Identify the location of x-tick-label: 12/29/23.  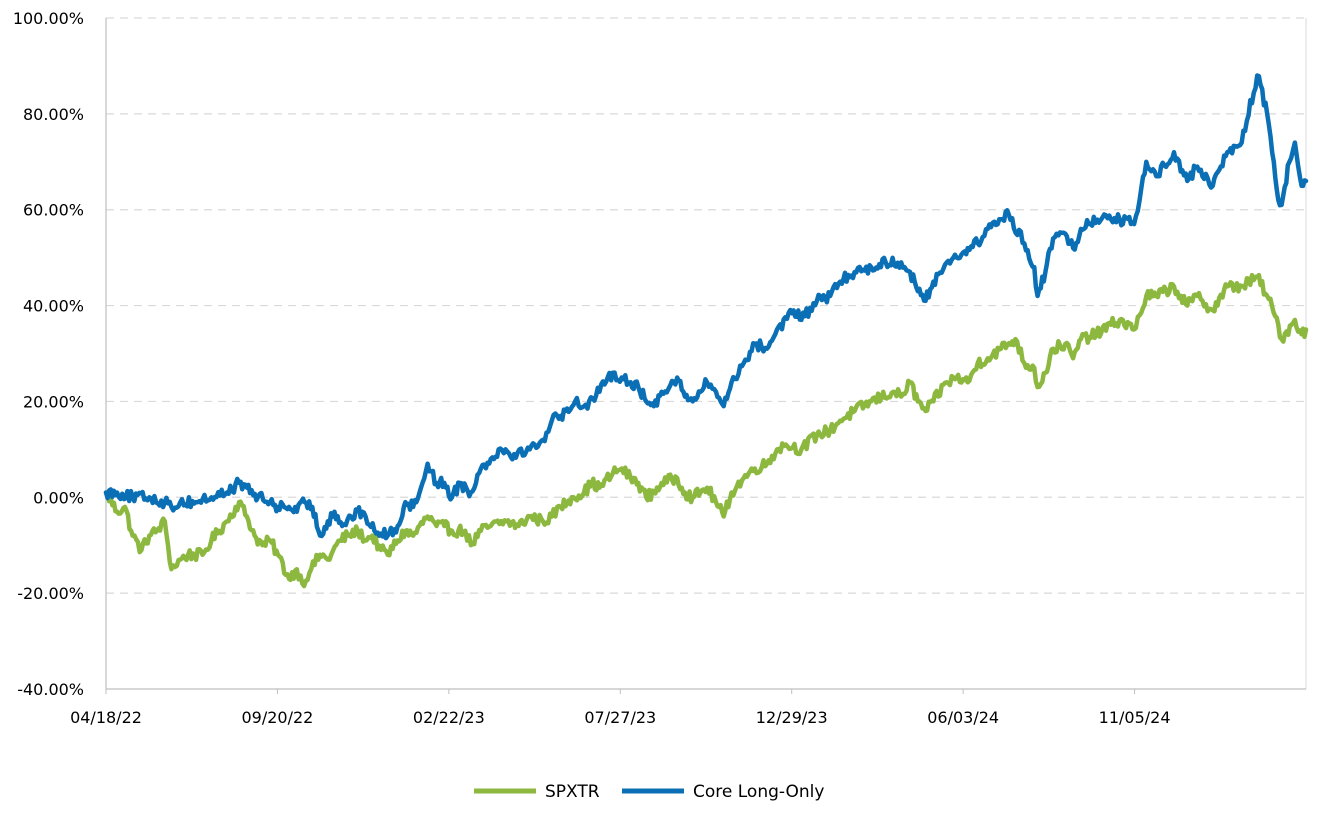
(792, 717).